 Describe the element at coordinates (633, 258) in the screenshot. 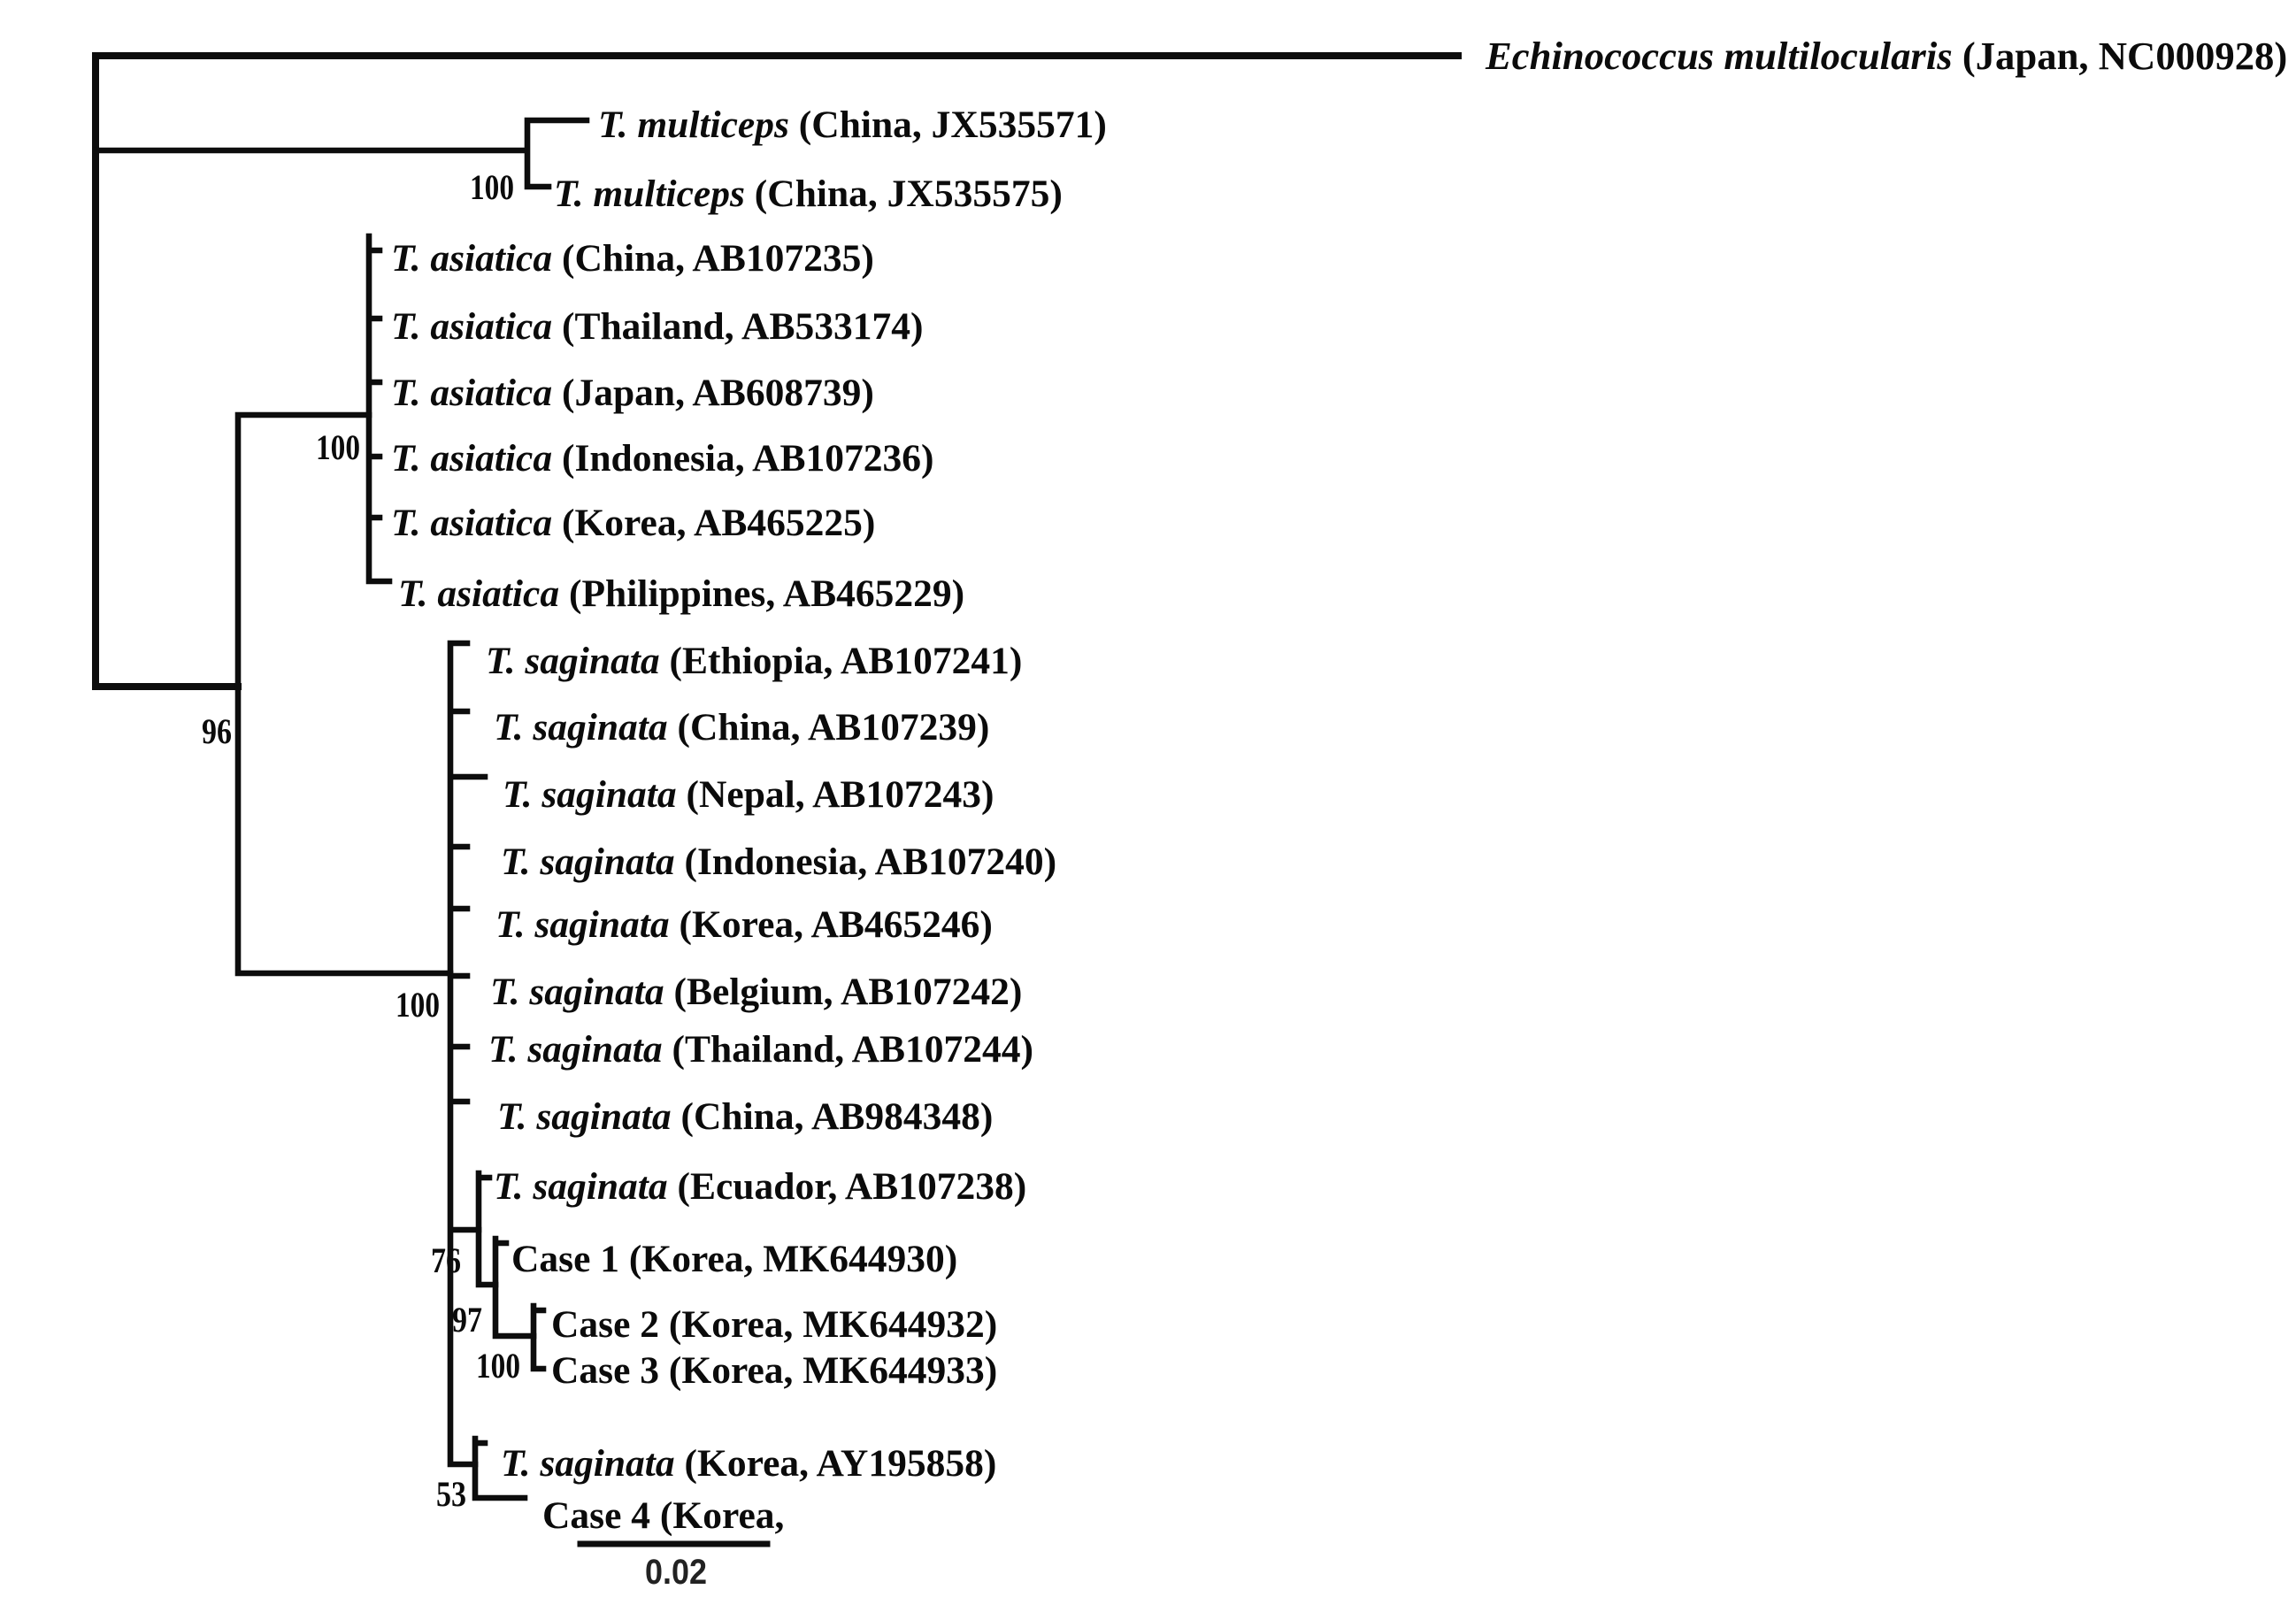

I see `svg-text: T. asiatica (China, AB107235)` at that location.